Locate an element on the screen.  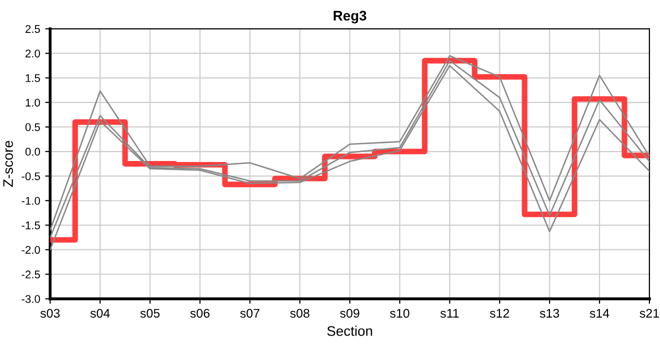
x-tick-label: s21 is located at coordinates (649, 313).